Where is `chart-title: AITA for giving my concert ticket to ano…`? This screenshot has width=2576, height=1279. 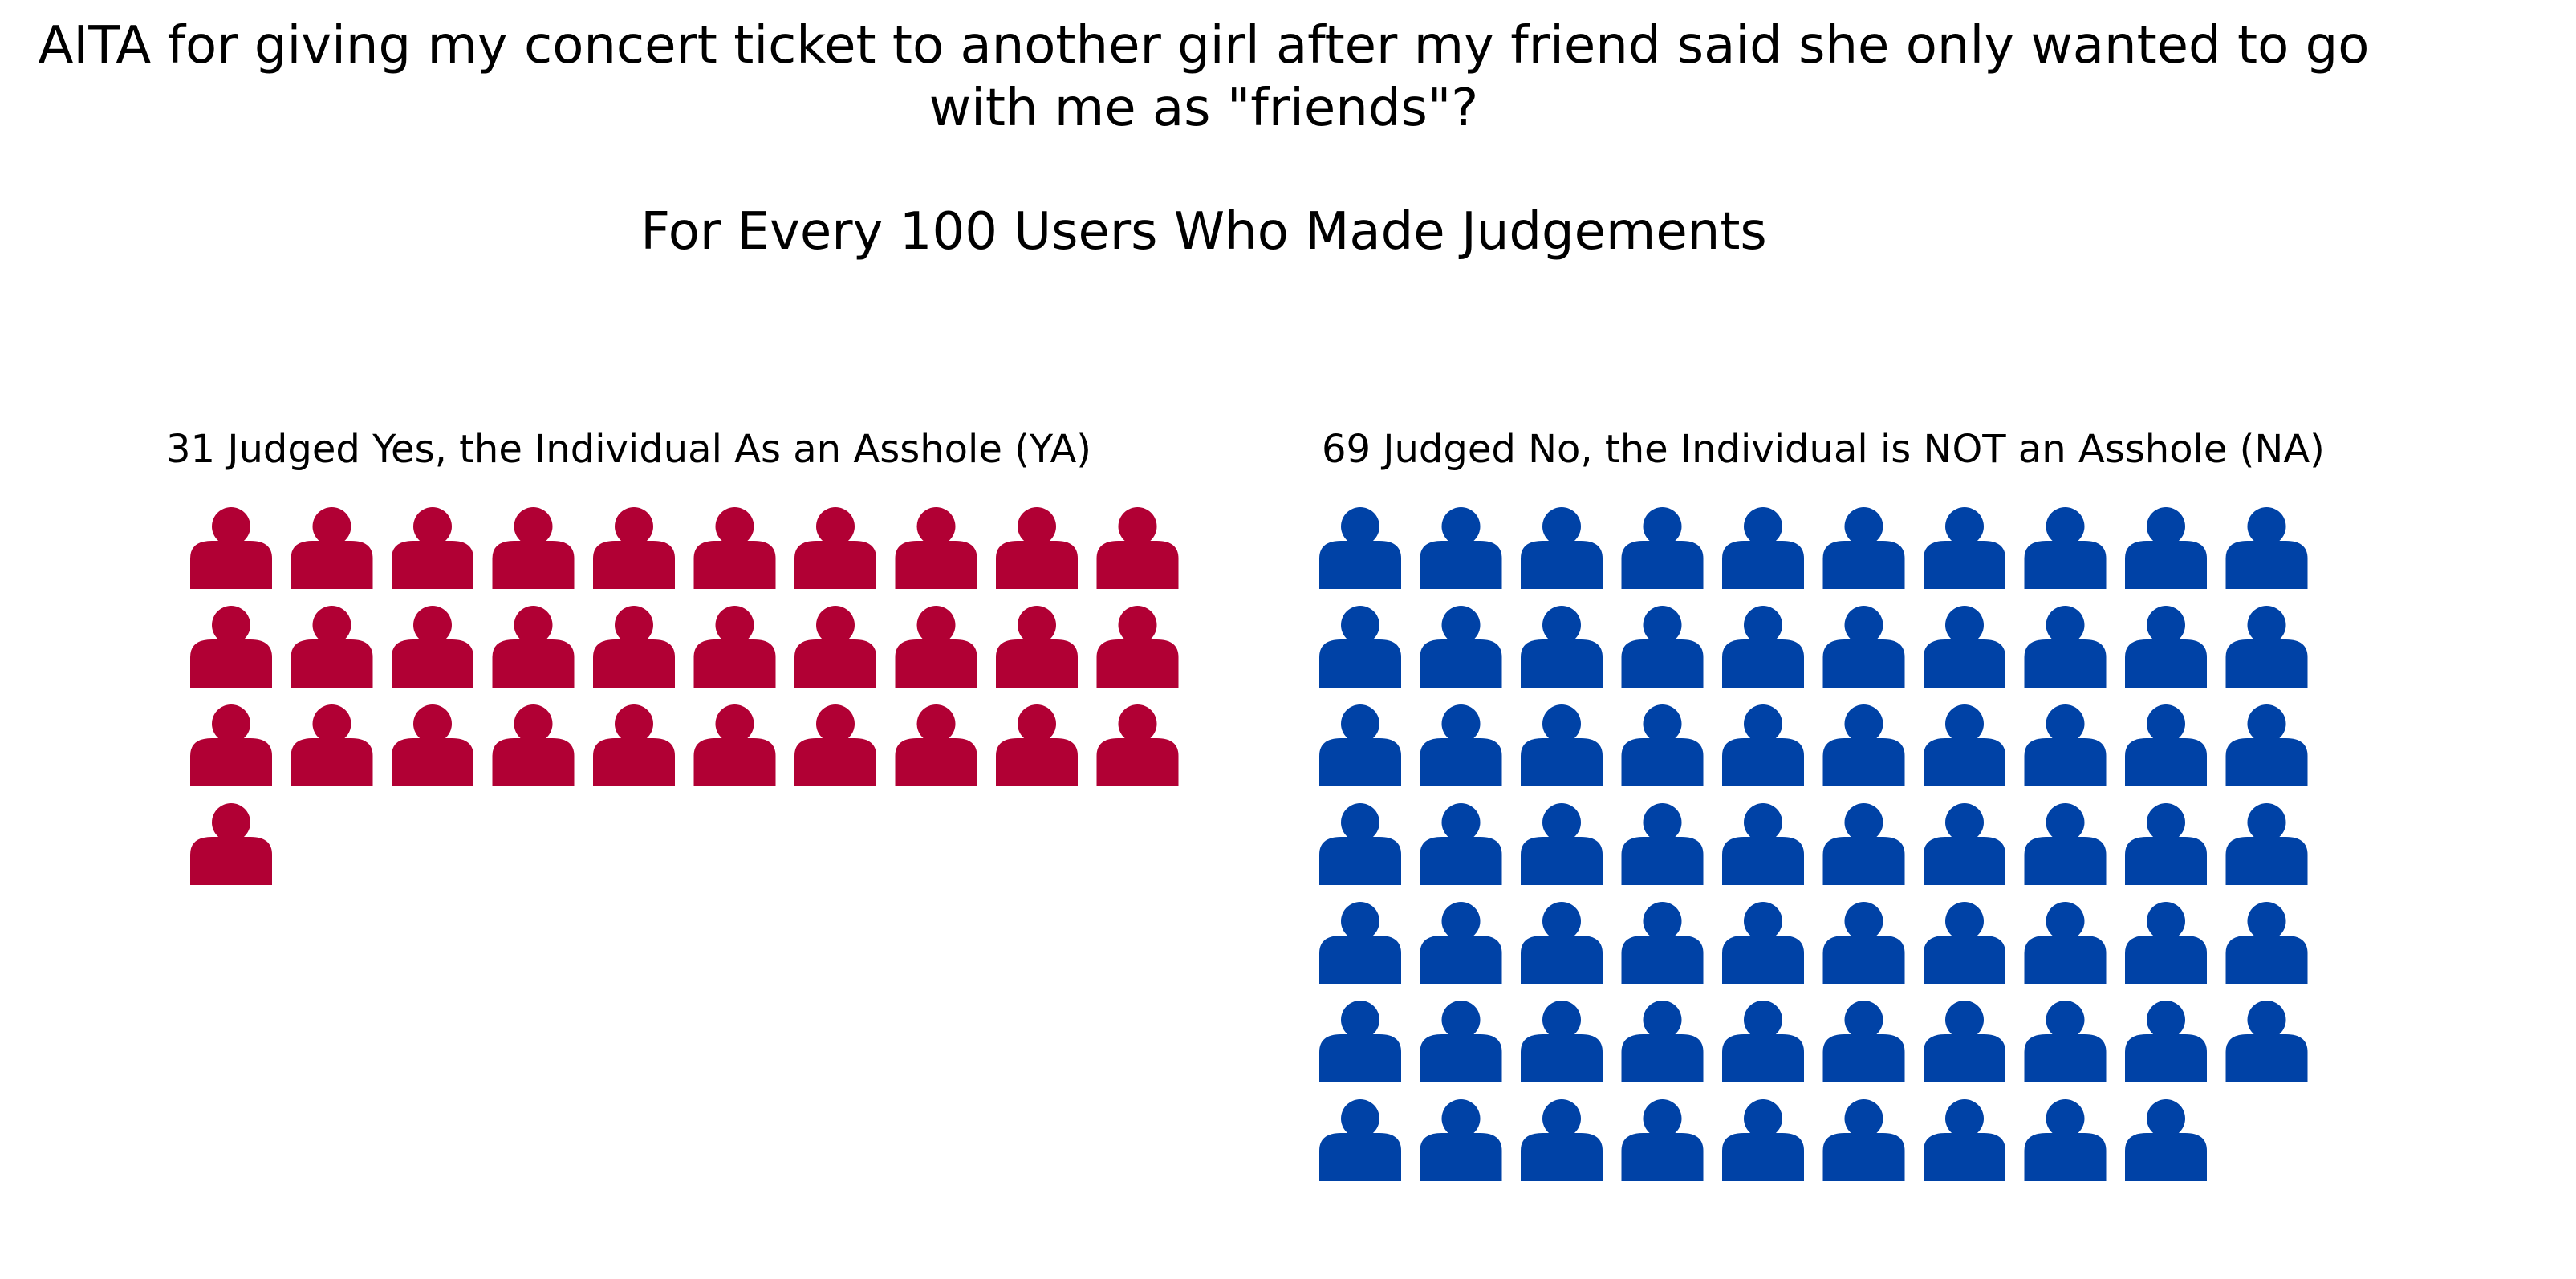
chart-title: AITA for giving my concert ticket to ano… is located at coordinates (1204, 77).